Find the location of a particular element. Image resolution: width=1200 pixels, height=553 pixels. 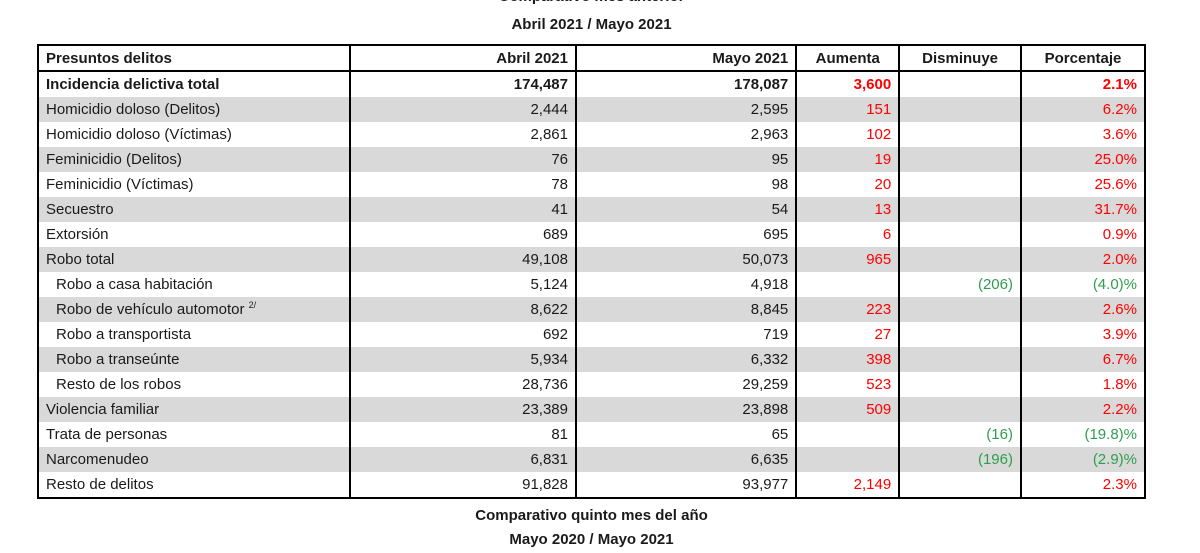

abril-value-cell: 692 is located at coordinates (462, 334).